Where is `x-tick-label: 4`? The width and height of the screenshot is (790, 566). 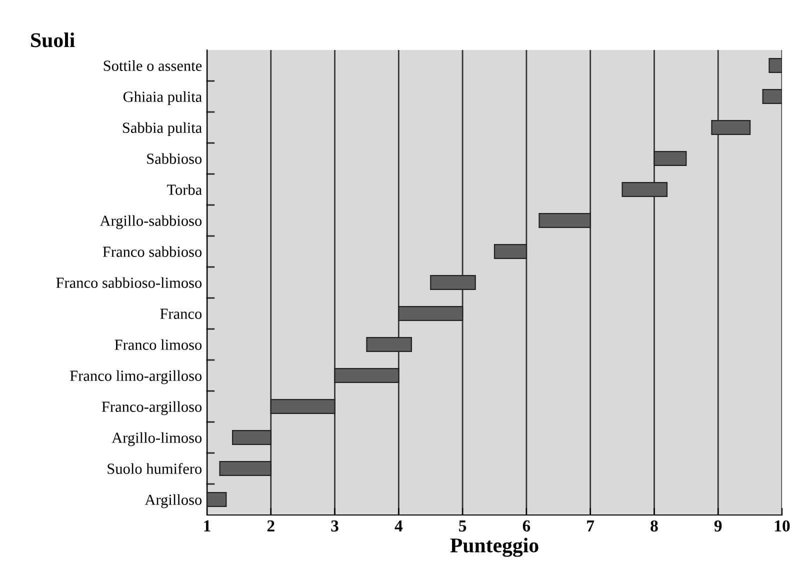 x-tick-label: 4 is located at coordinates (398, 526).